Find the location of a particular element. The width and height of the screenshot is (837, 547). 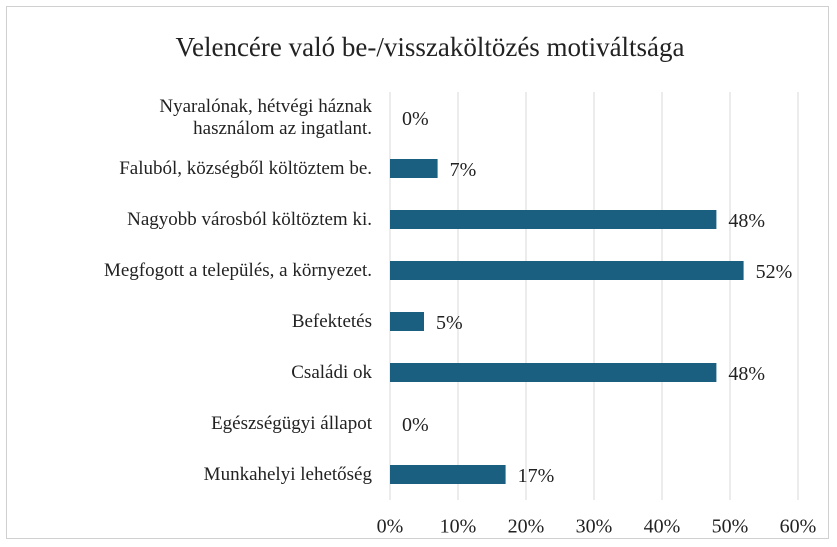

y-tick-label: Nagyobb városból költöztem ki. is located at coordinates (249, 219).